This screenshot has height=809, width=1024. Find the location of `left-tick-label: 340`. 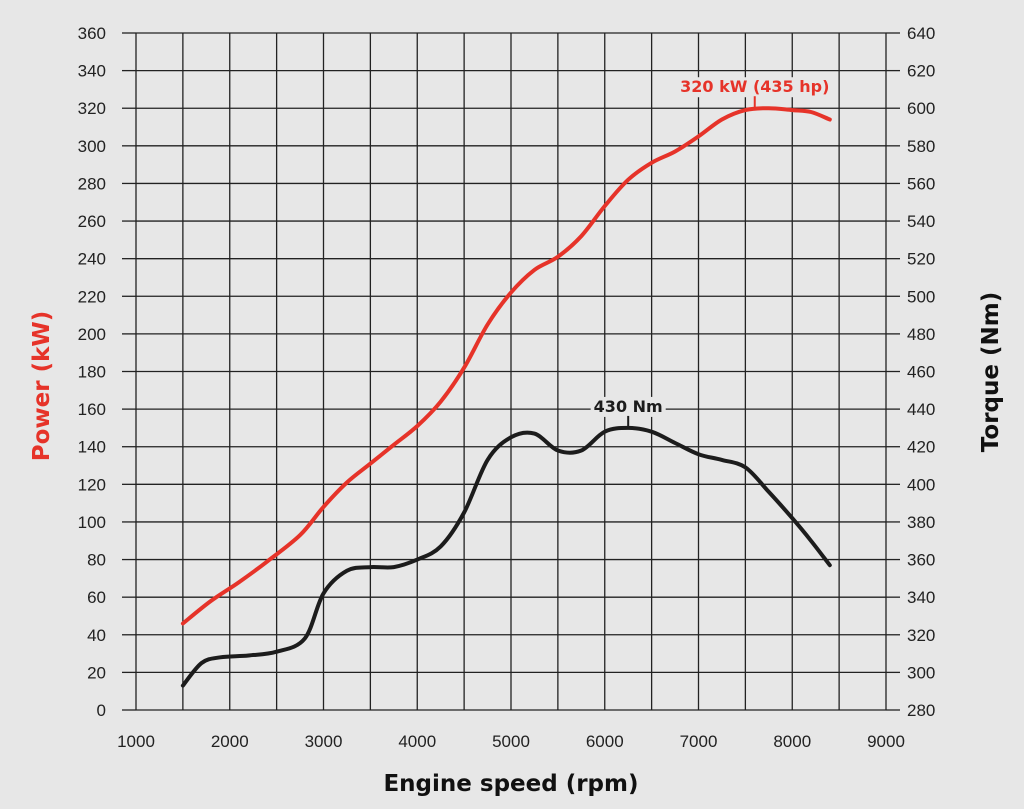

left-tick-label: 340 is located at coordinates (92, 71).